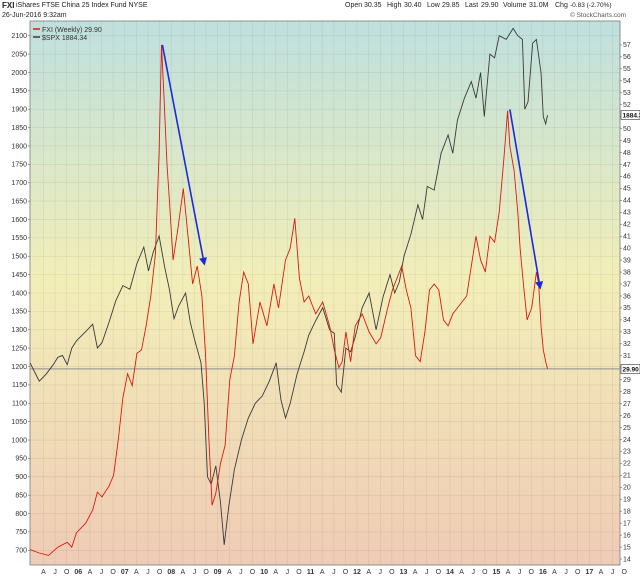 This screenshot has width=640, height=576. I want to click on right-tick-label: 55, so click(627, 69).